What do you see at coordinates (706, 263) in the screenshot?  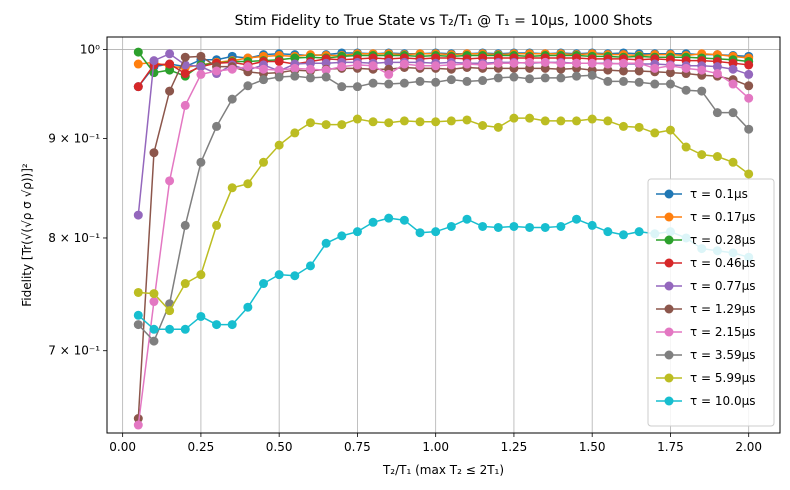 I see `legend-item: τ = 0.46μs` at bounding box center [706, 263].